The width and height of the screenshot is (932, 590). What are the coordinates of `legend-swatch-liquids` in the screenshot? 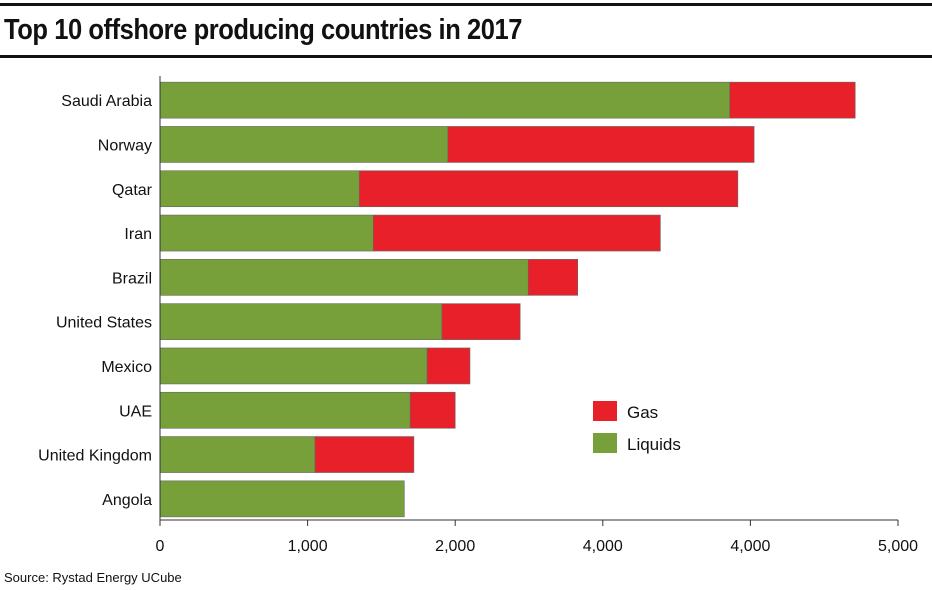 It's located at (605, 443).